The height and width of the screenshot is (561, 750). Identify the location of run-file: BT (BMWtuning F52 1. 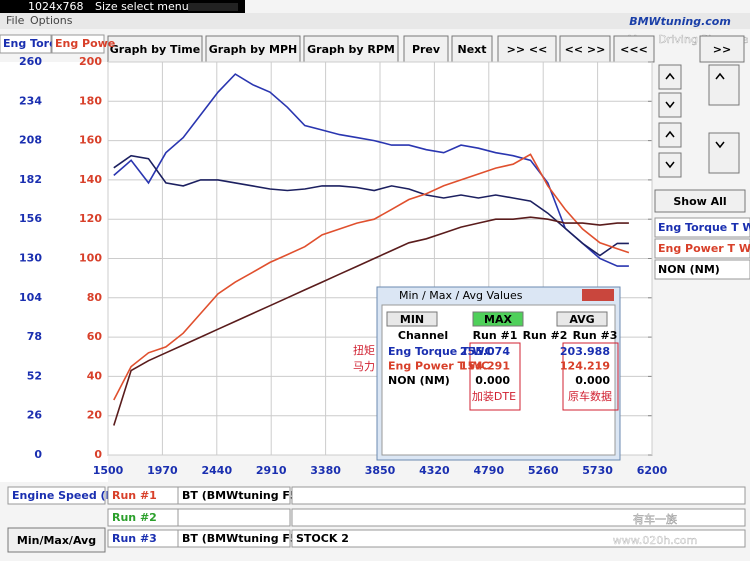
(249, 538).